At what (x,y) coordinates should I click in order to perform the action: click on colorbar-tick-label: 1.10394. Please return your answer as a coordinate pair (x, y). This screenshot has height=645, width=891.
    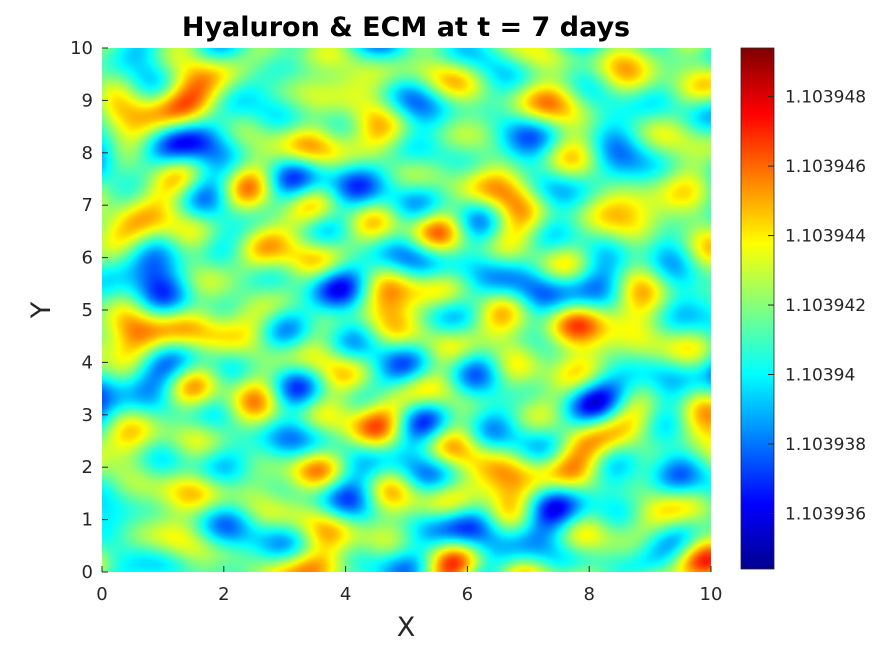
    Looking at the image, I should click on (820, 375).